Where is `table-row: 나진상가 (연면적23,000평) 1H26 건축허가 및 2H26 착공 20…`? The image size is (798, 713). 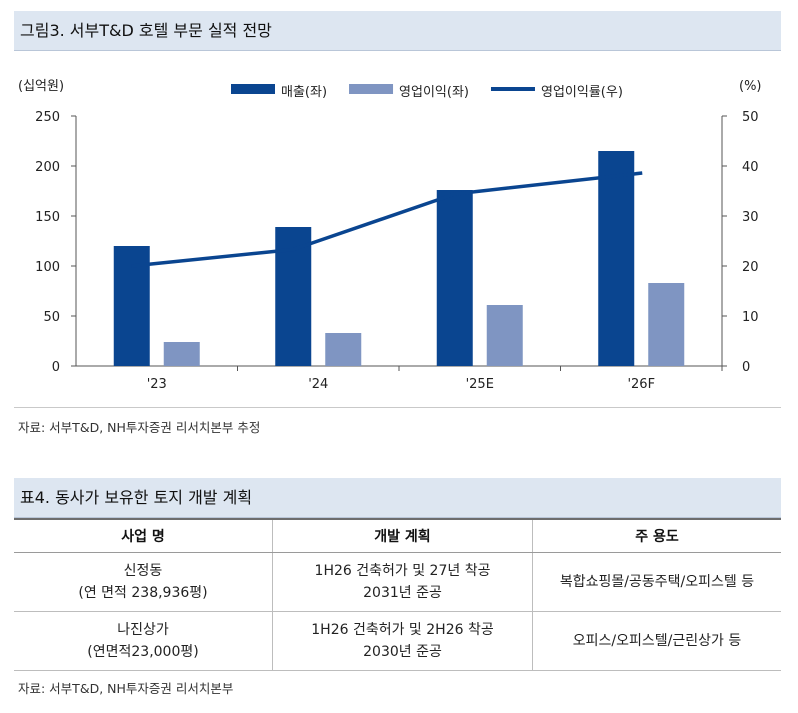
table-row: 나진상가 (연면적23,000평) 1H26 건축허가 및 2H26 착공 20… is located at coordinates (397, 641).